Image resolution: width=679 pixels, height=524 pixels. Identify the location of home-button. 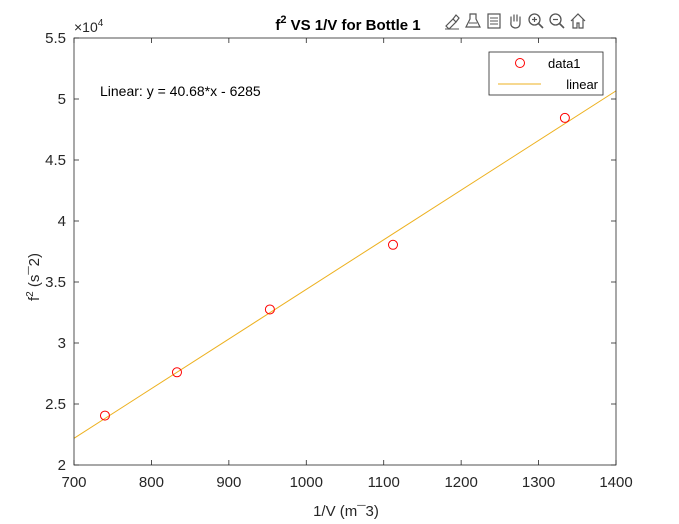
(577, 21).